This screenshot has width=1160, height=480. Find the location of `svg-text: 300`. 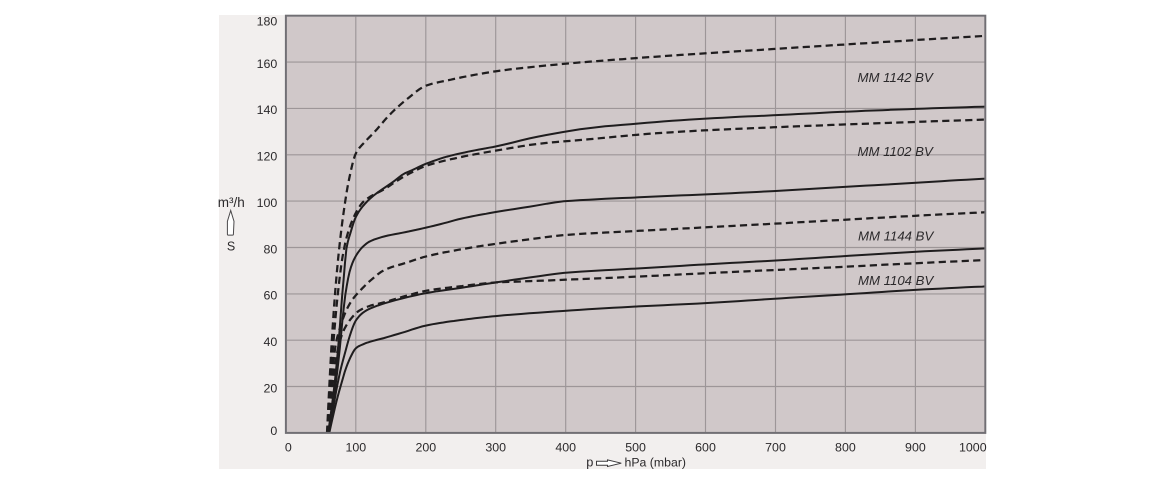

svg-text: 300 is located at coordinates (495, 448).